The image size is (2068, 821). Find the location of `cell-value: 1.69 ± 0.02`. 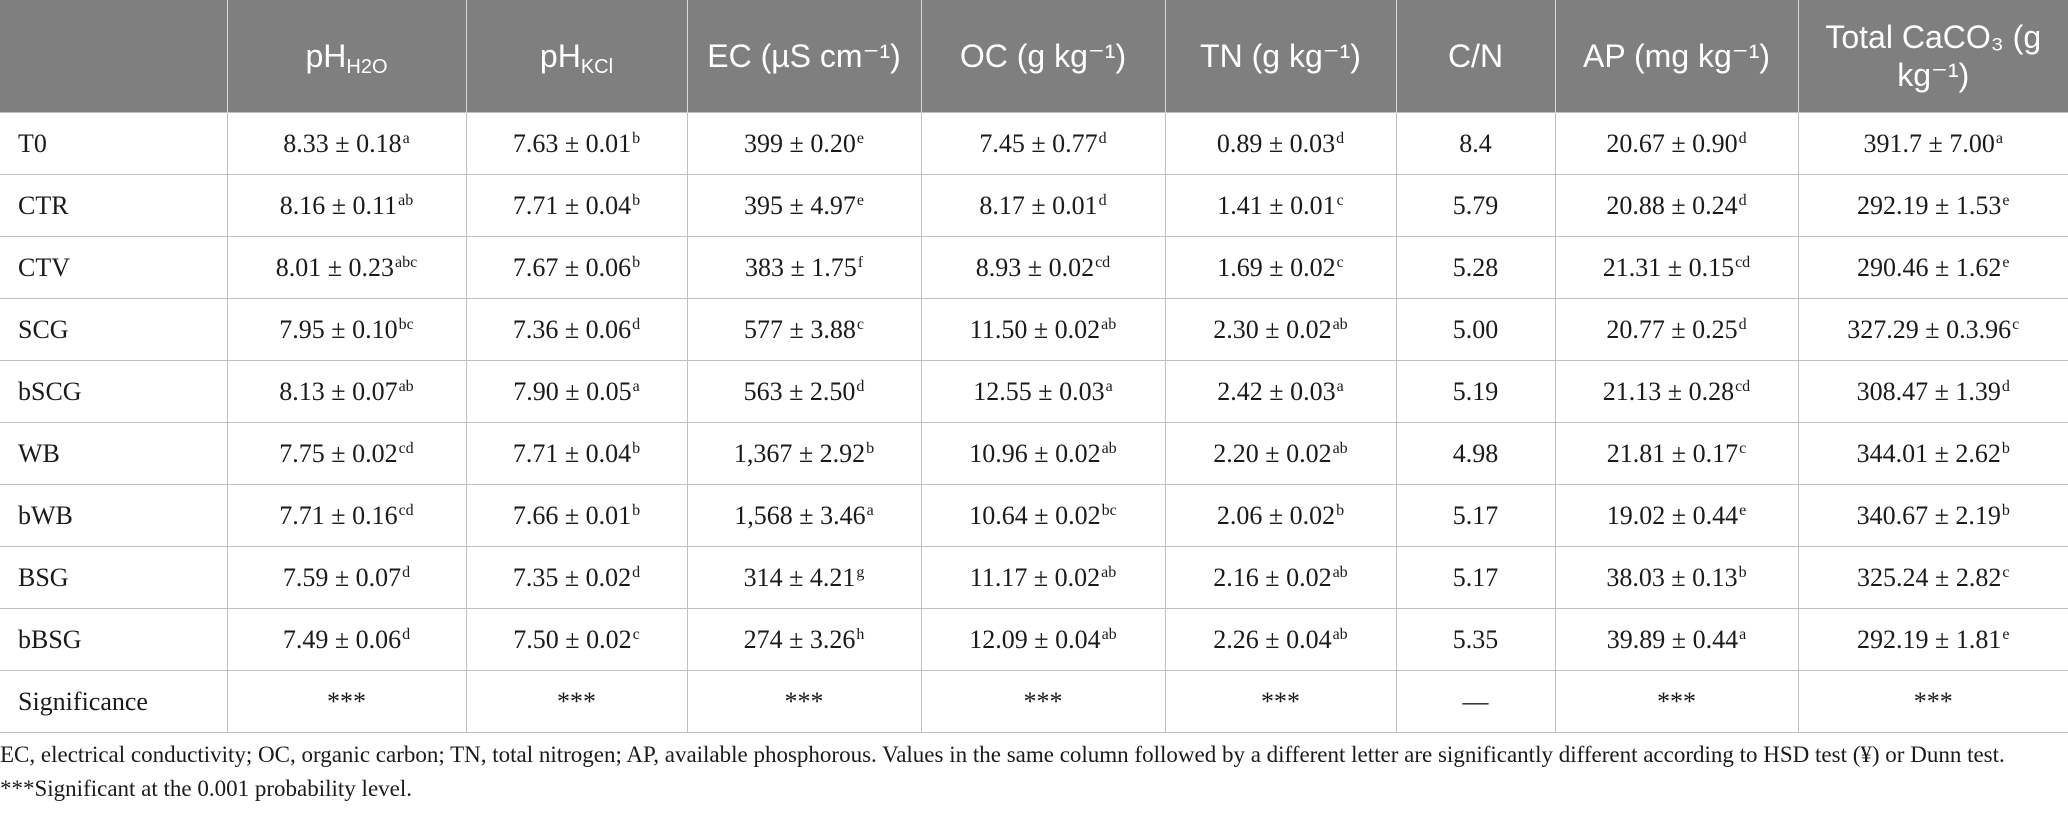

cell-value: 1.69 ± 0.02 is located at coordinates (1276, 267).